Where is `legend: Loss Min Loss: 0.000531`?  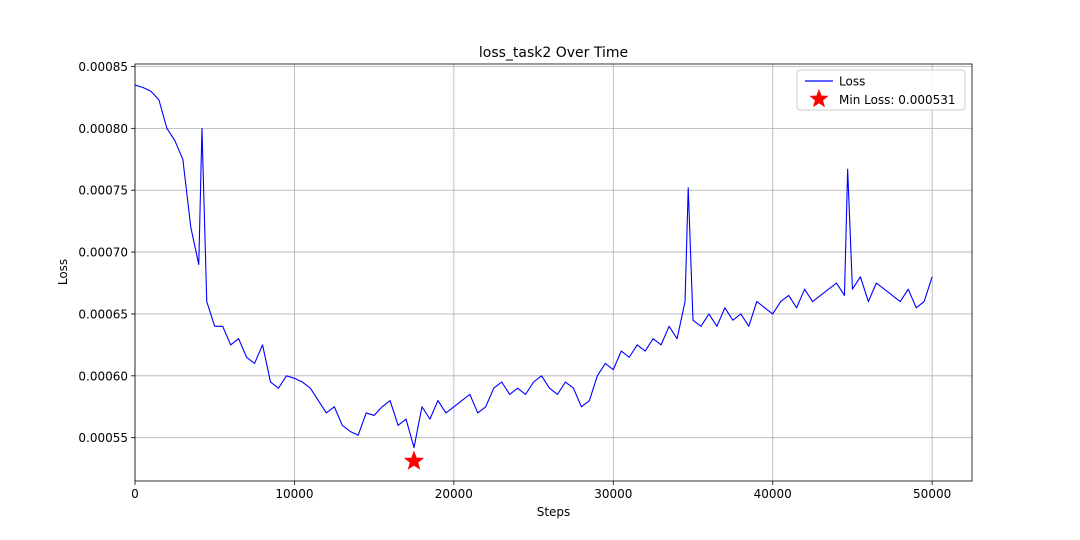 legend: Loss Min Loss: 0.000531 is located at coordinates (881, 90).